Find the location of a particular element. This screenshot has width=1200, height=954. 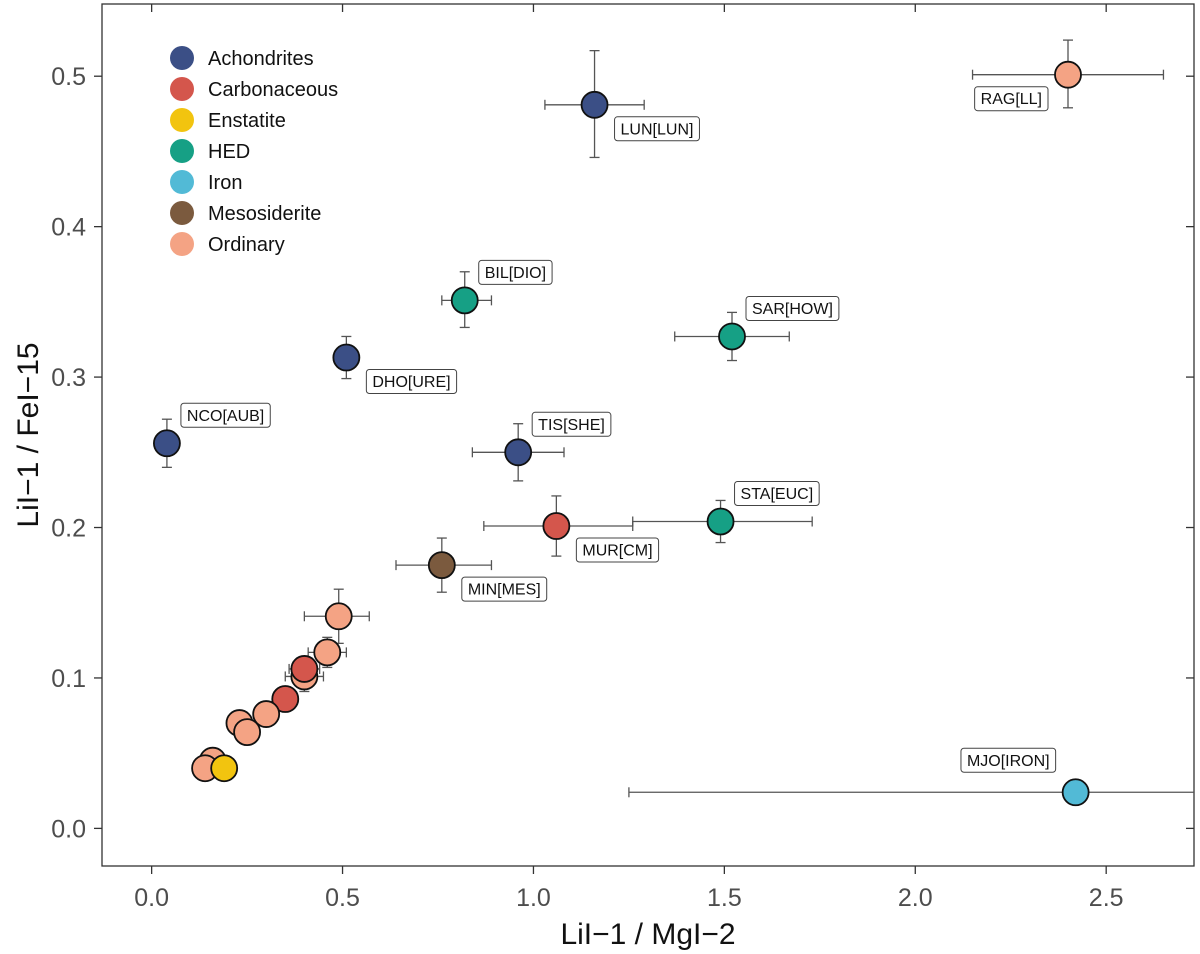

point-label: TIS[SHE] is located at coordinates (571, 424).